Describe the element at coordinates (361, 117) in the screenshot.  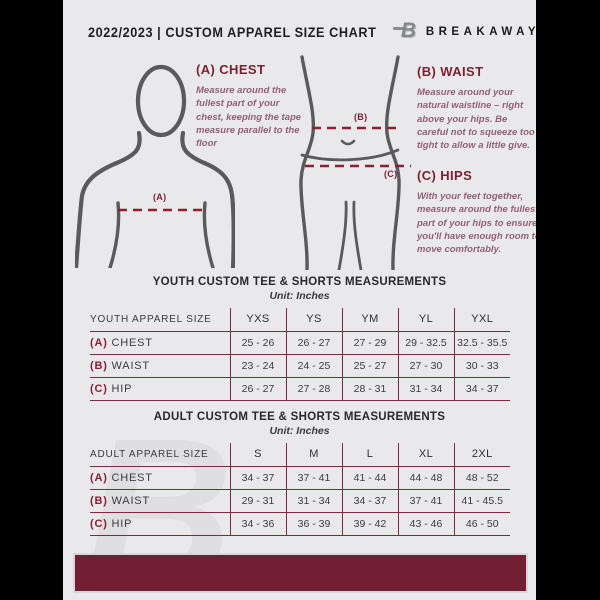
I see `waist-marker-label: (B)` at that location.